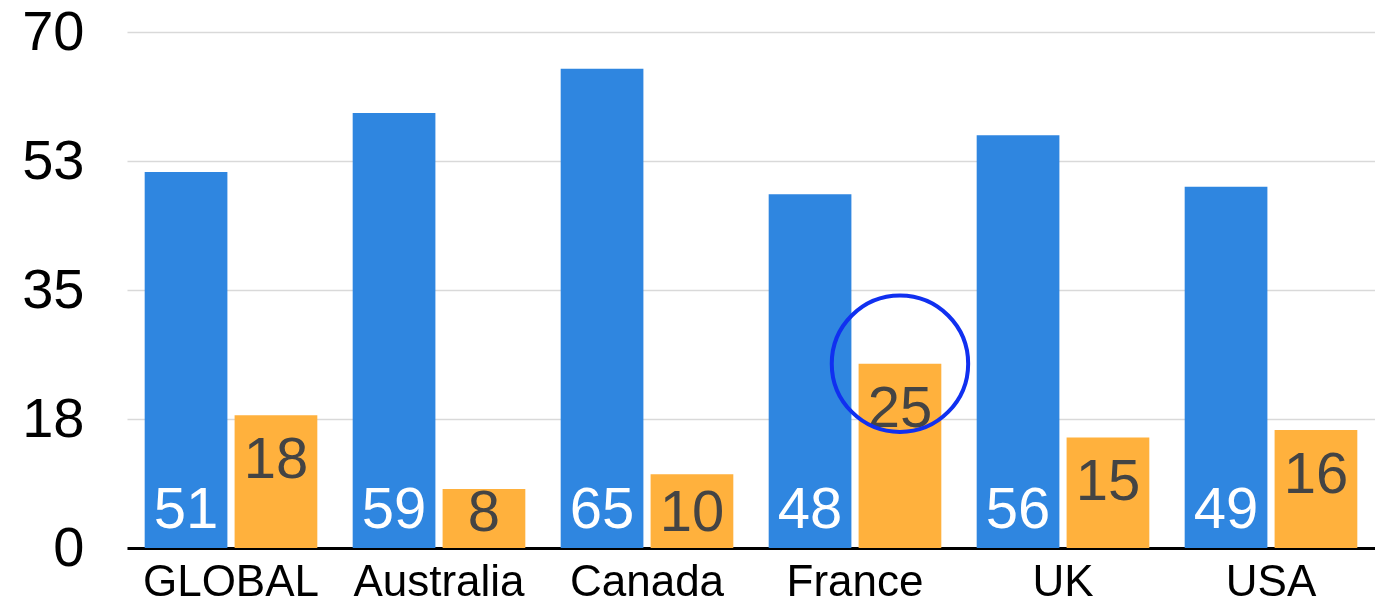 The height and width of the screenshot is (615, 1375). What do you see at coordinates (69, 546) in the screenshot?
I see `y-tick-label: 0` at bounding box center [69, 546].